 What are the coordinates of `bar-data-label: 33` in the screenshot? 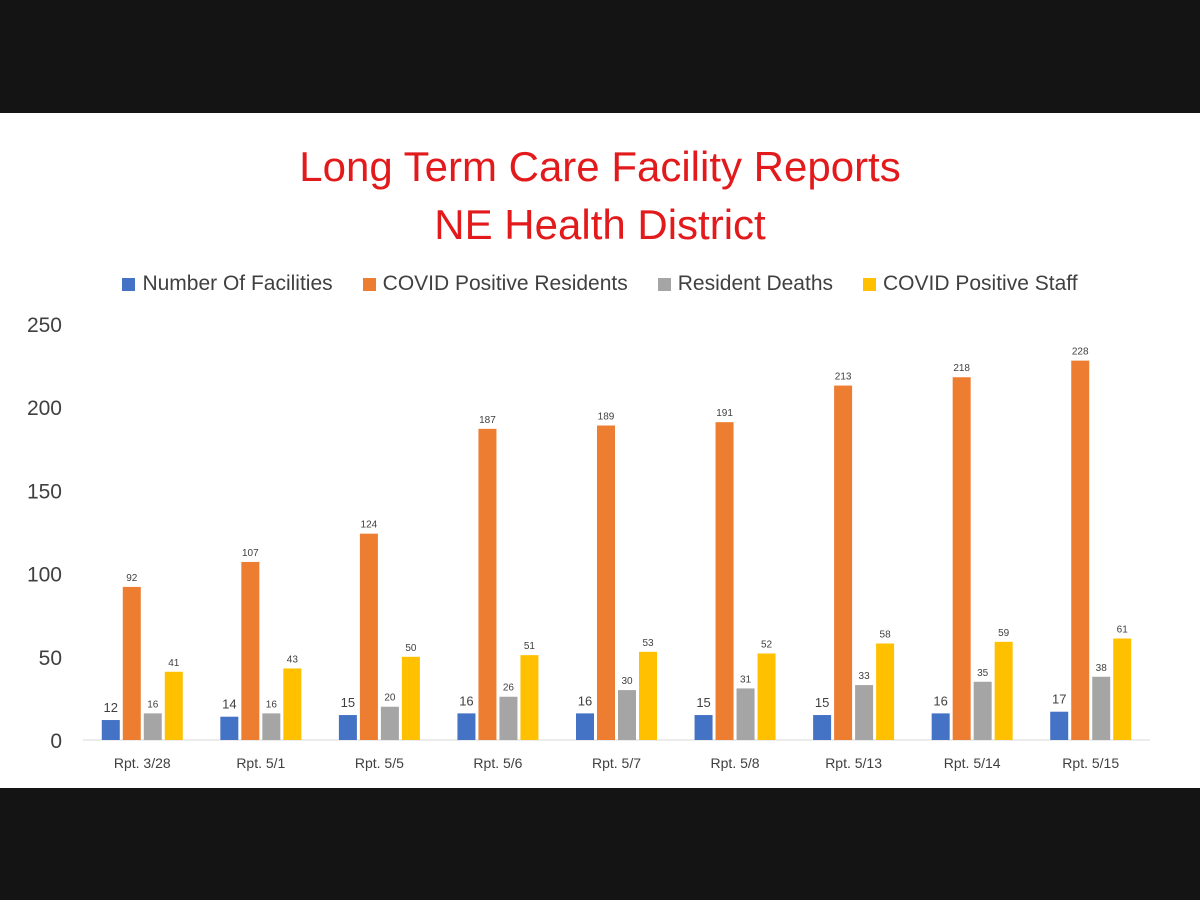 It's located at (865, 676).